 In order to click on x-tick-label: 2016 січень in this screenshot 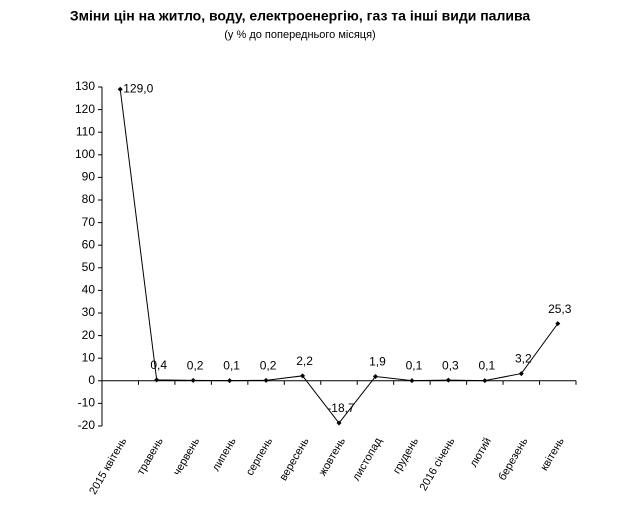, I will do `click(438, 464)`.